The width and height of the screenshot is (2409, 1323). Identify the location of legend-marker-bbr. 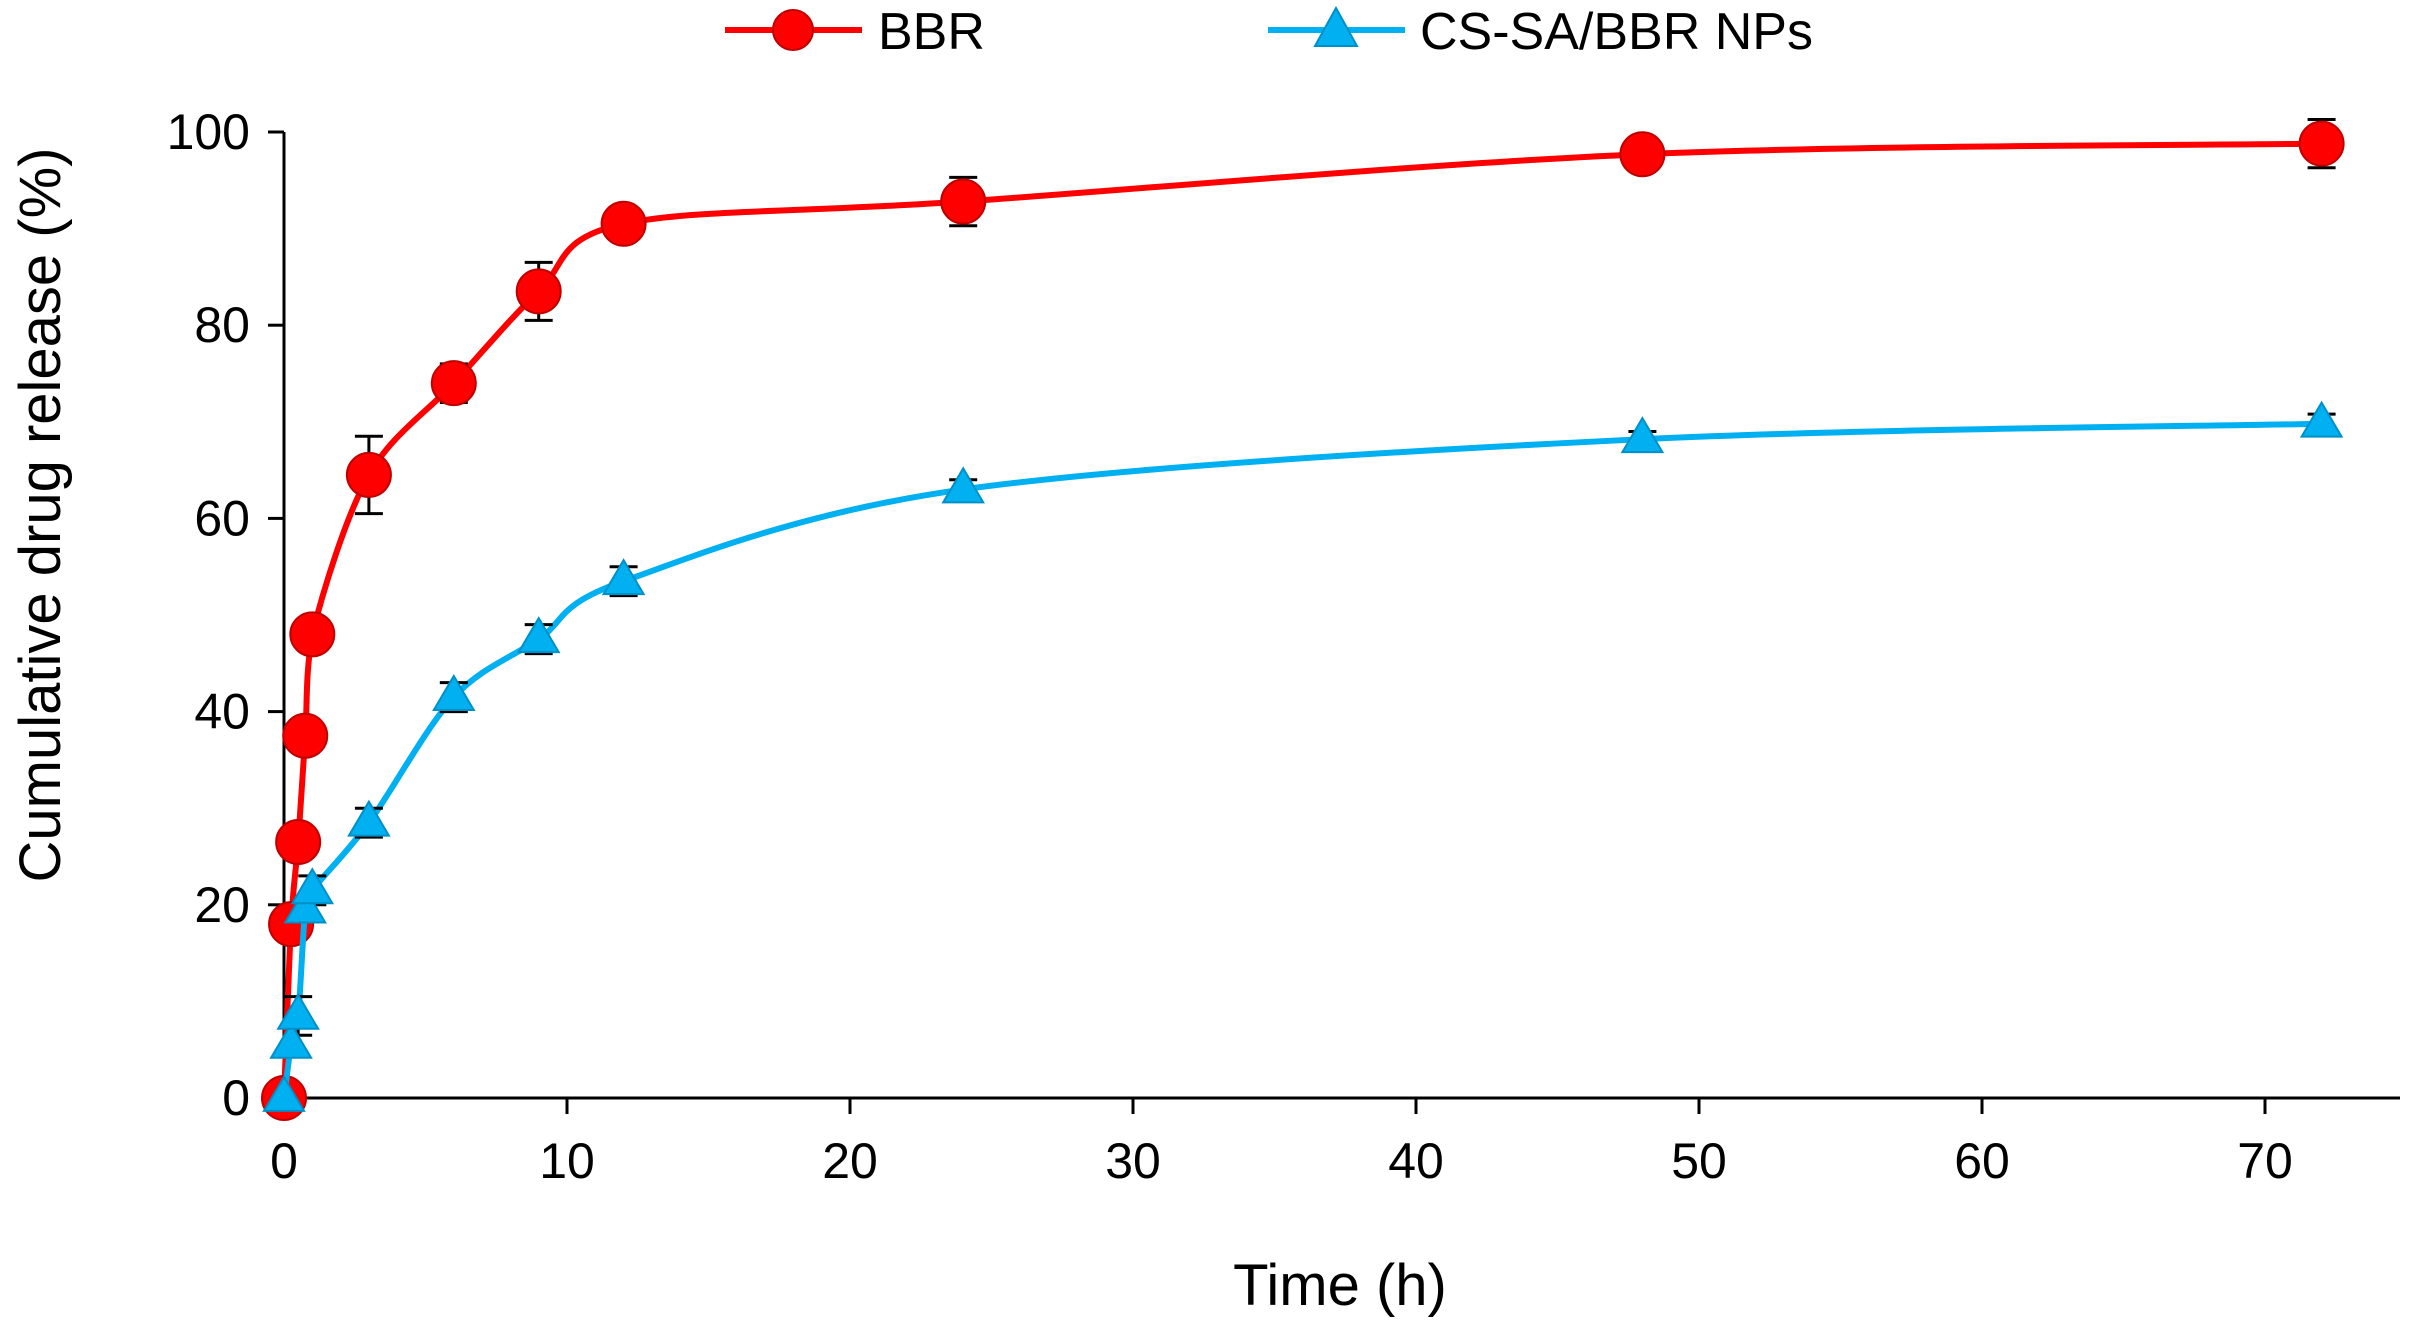
(793, 30).